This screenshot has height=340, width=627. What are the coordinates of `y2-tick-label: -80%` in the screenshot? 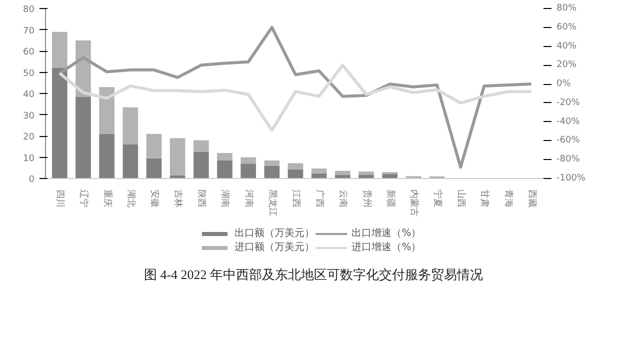 It's located at (568, 159).